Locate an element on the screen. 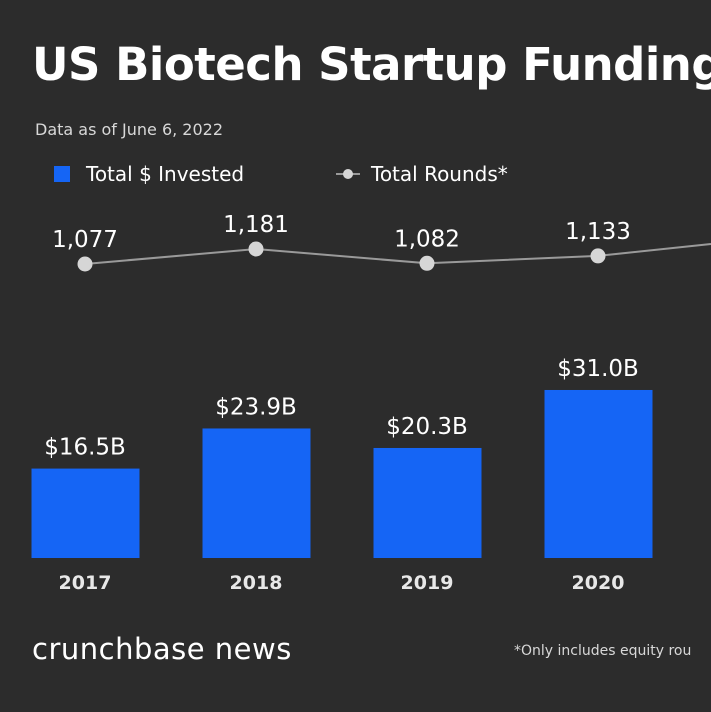 The image size is (711, 712). rounds-label-2018: 1,181 is located at coordinates (256, 225).